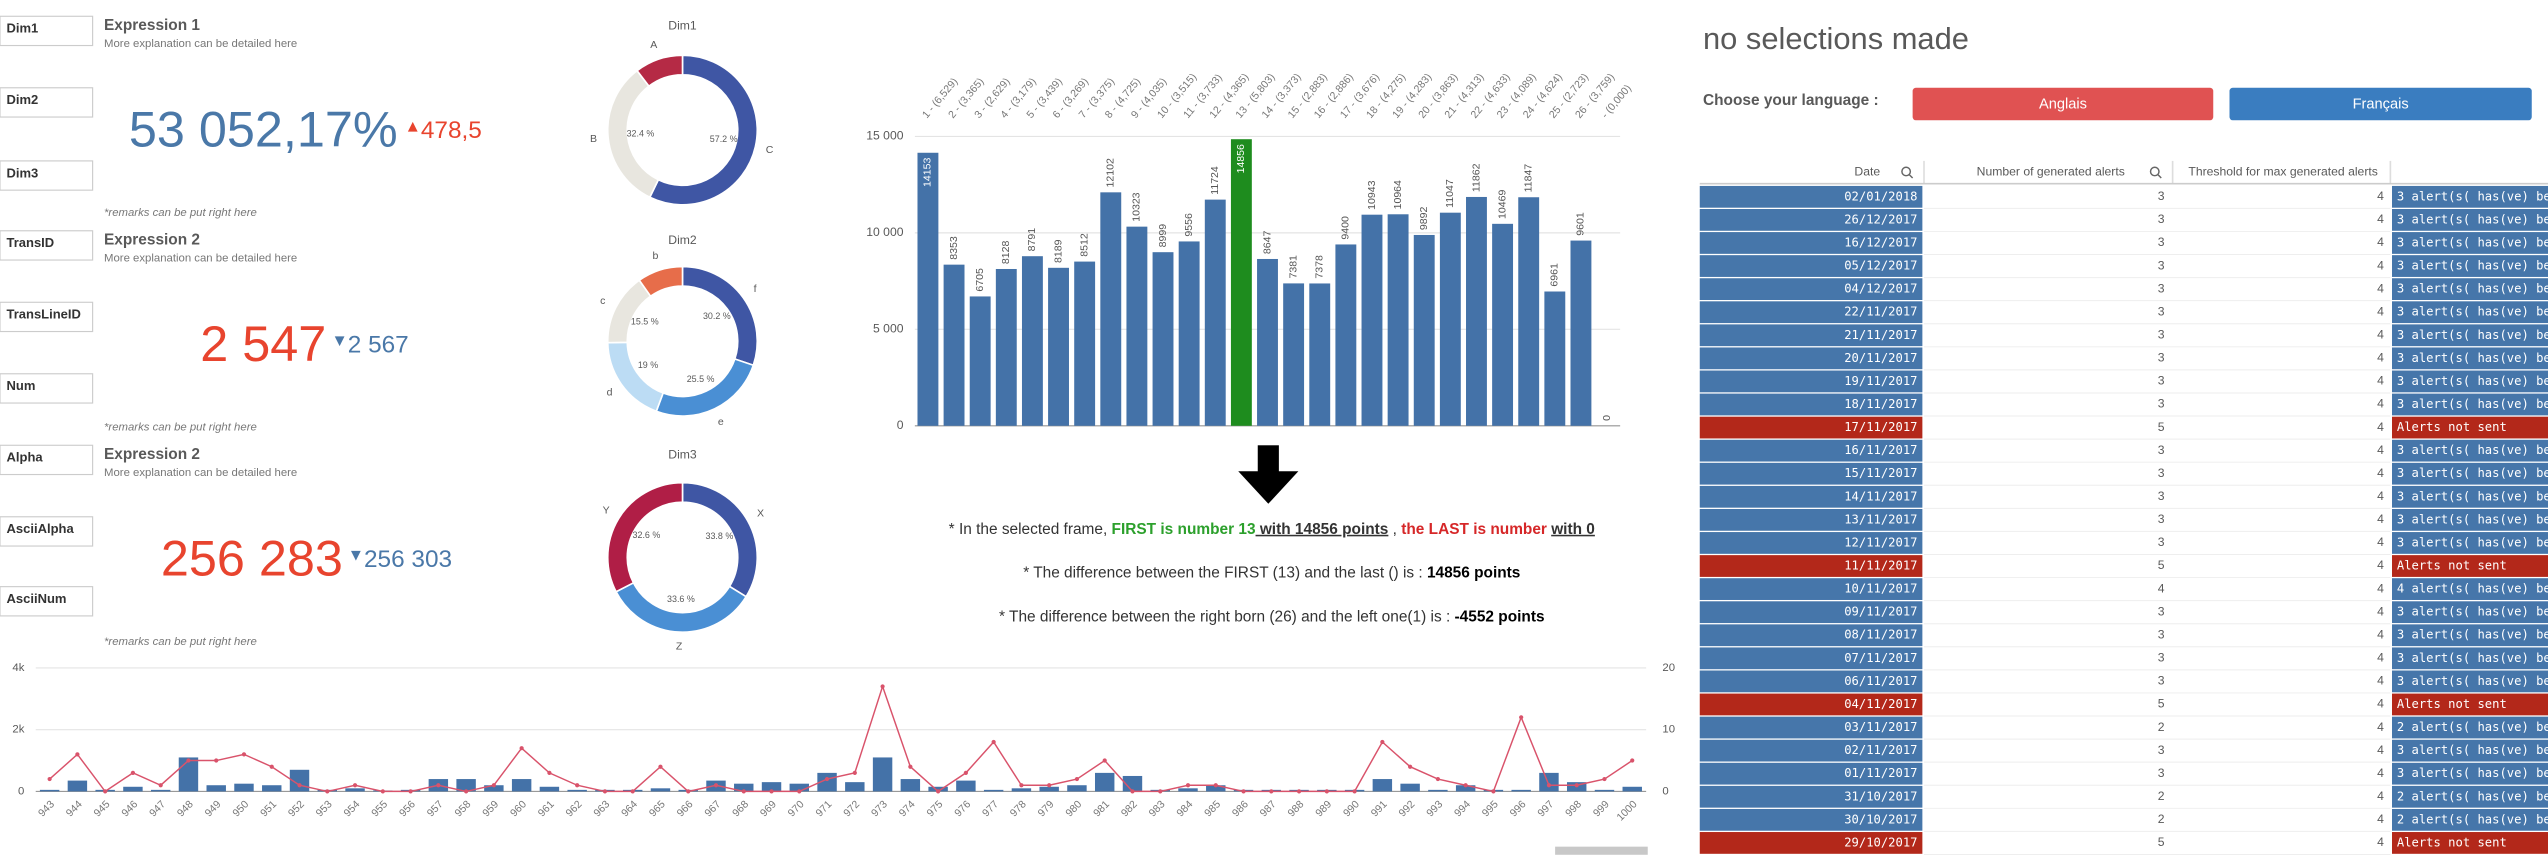  I want to click on alerts-count: 5, so click(2161, 704).